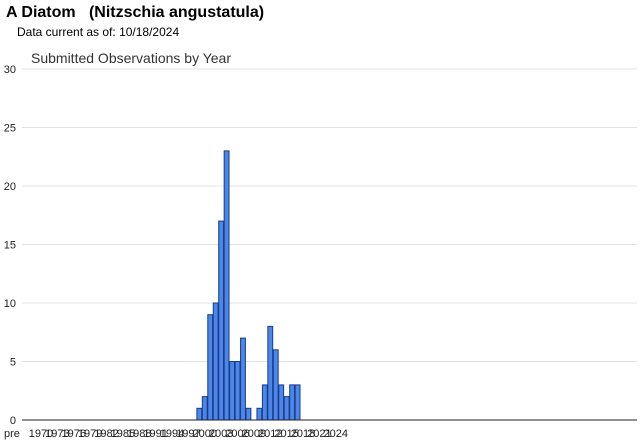 The height and width of the screenshot is (442, 640). Describe the element at coordinates (90, 434) in the screenshot. I see `x-tick-label: 1979` at that location.